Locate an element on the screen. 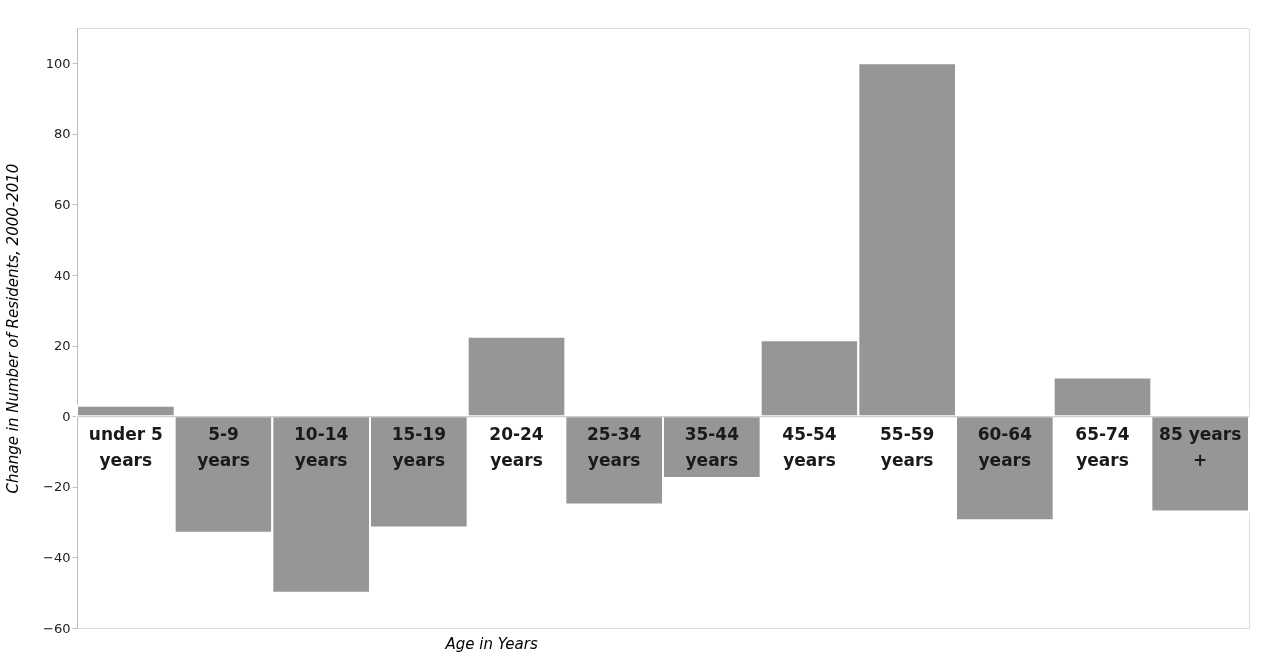 The height and width of the screenshot is (659, 1269). x-tick-label: under 5 years is located at coordinates (125, 446).